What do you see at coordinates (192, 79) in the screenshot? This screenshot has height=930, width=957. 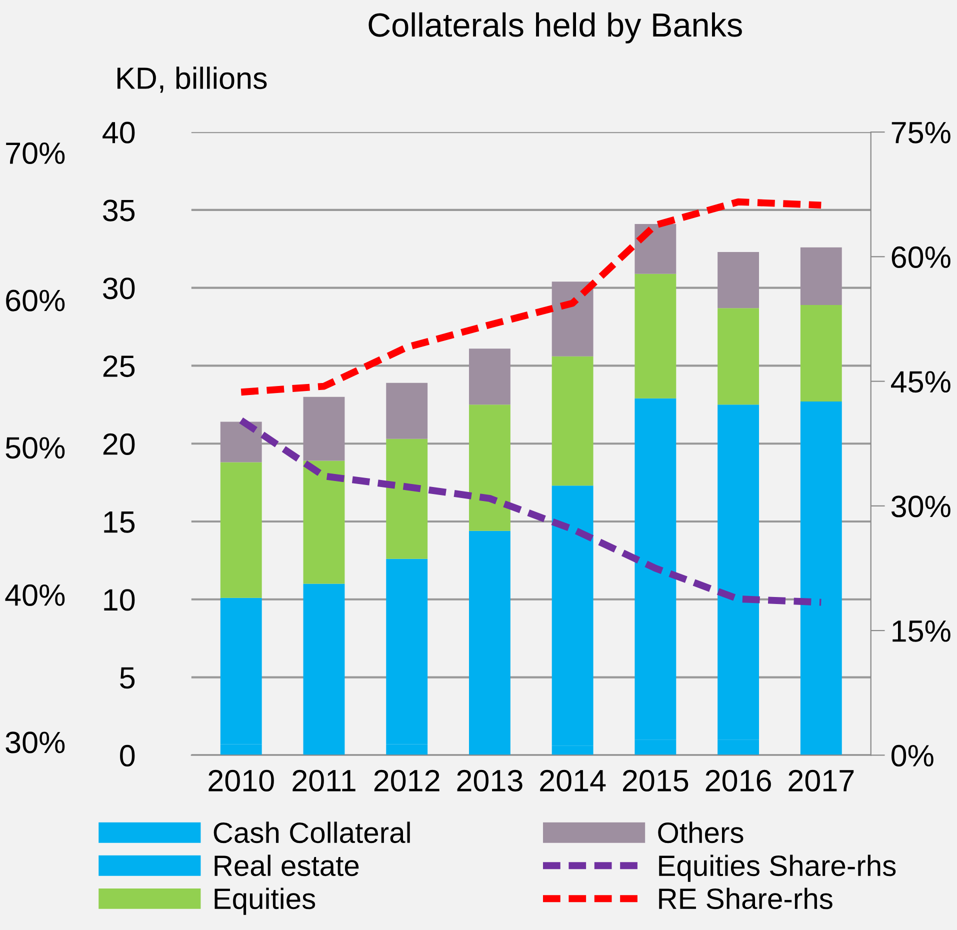 I see `y-axis-title: KD, billions` at bounding box center [192, 79].